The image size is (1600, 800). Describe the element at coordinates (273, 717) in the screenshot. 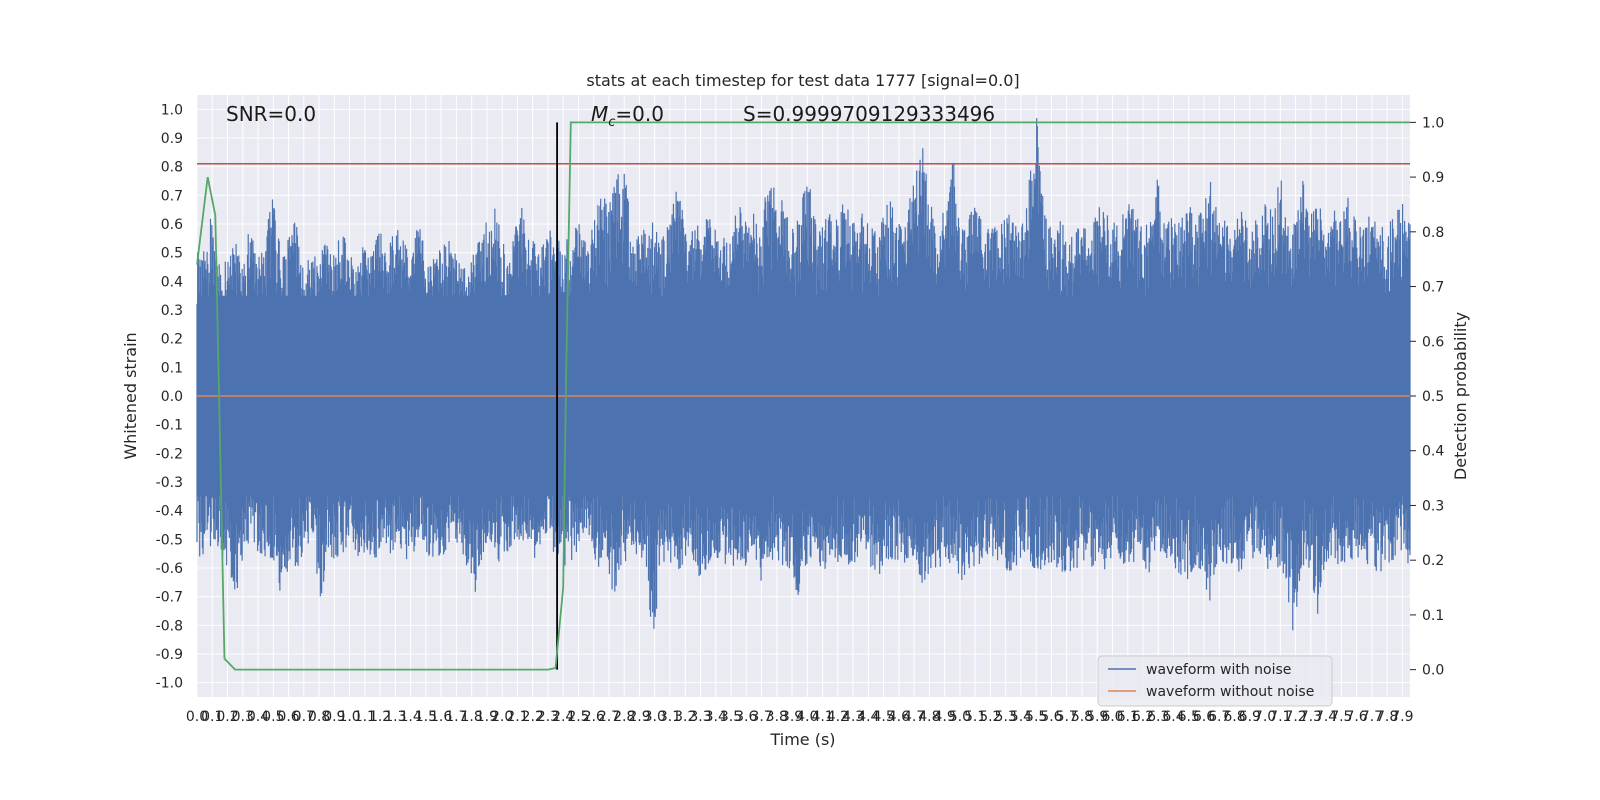

I see `x-tick-label: 0.5` at that location.